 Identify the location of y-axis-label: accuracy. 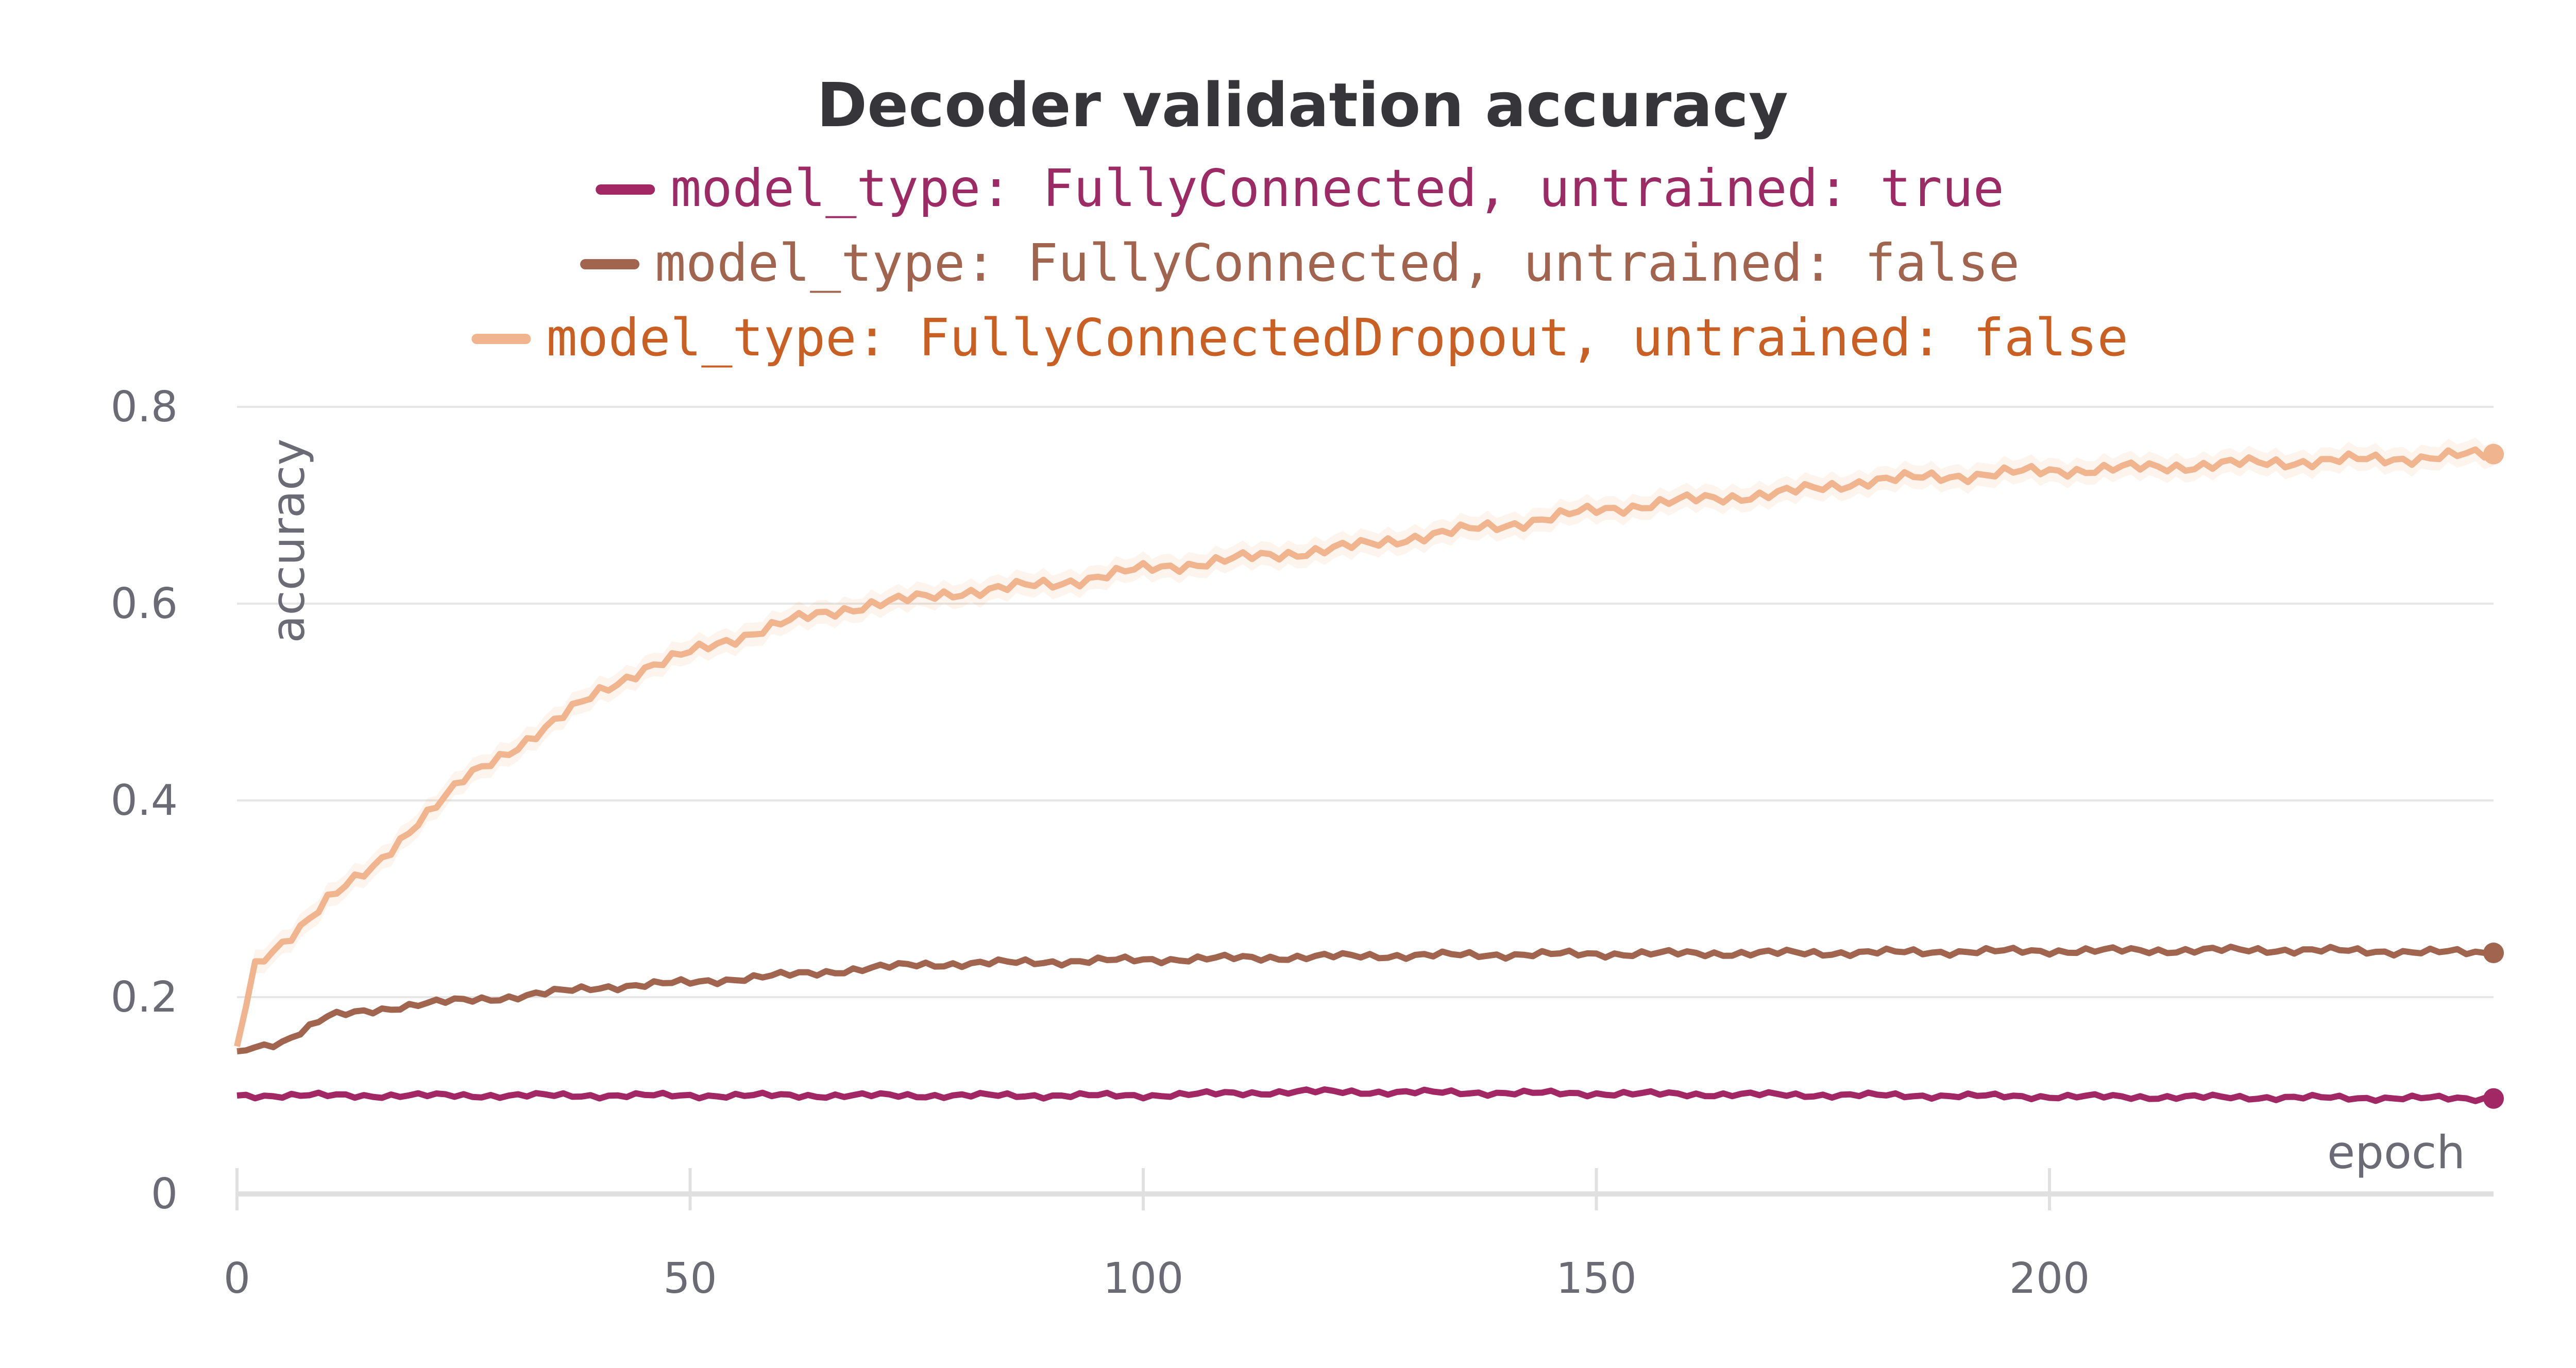
(288, 540).